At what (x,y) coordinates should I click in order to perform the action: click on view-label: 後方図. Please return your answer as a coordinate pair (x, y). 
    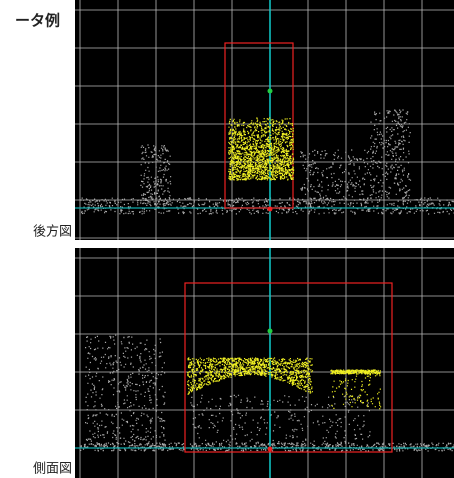
    Looking at the image, I should click on (52, 232).